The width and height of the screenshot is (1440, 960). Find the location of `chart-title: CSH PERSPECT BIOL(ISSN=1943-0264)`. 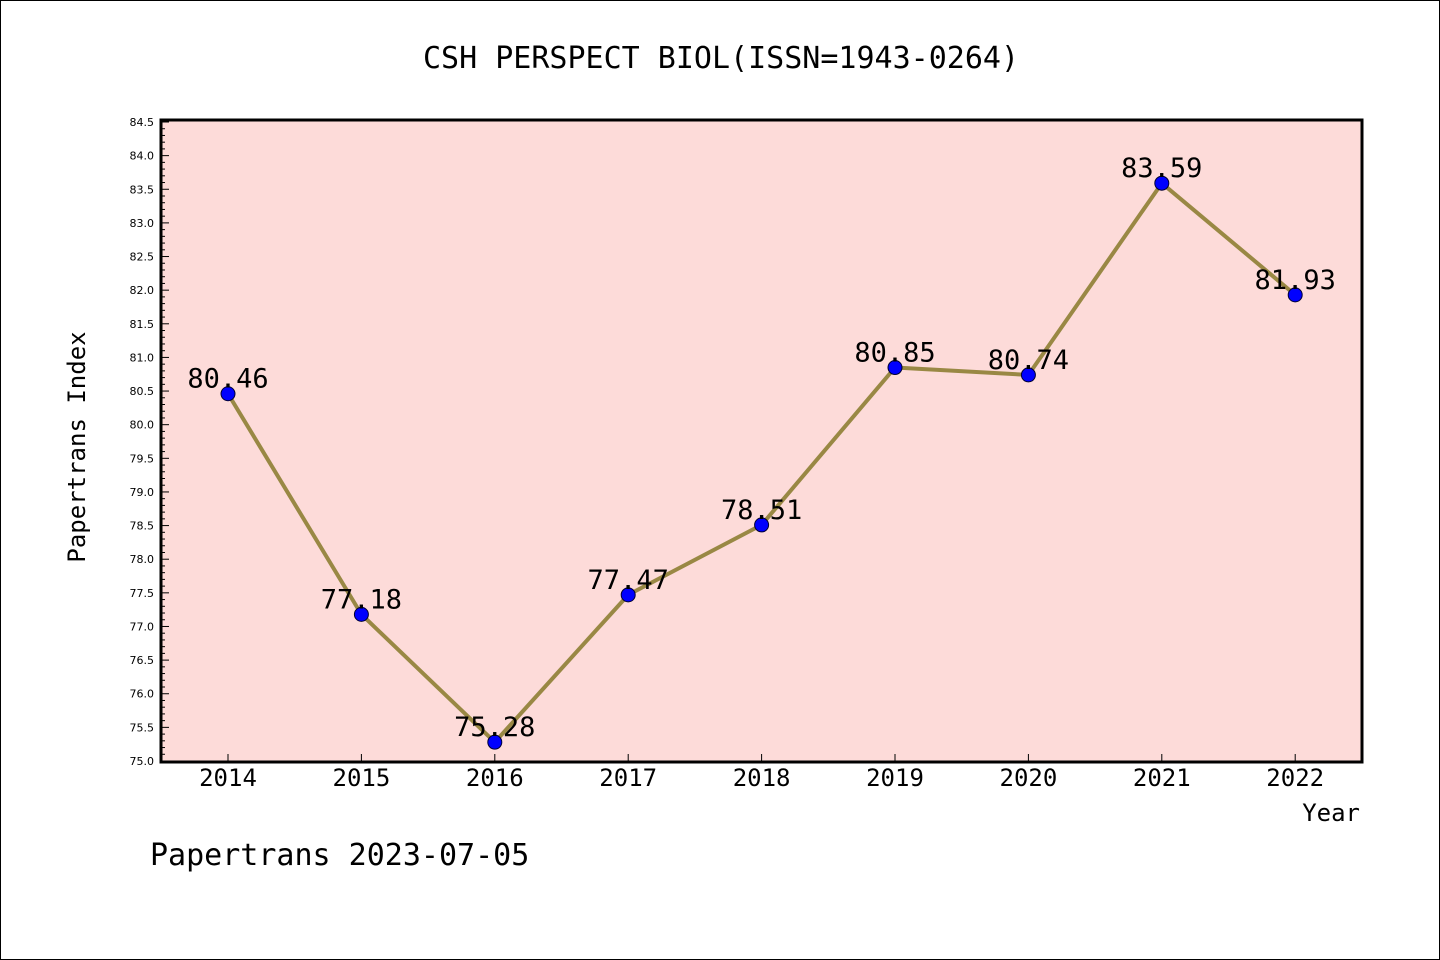

chart-title: CSH PERSPECT BIOL(ISSN=1943-0264) is located at coordinates (721, 58).